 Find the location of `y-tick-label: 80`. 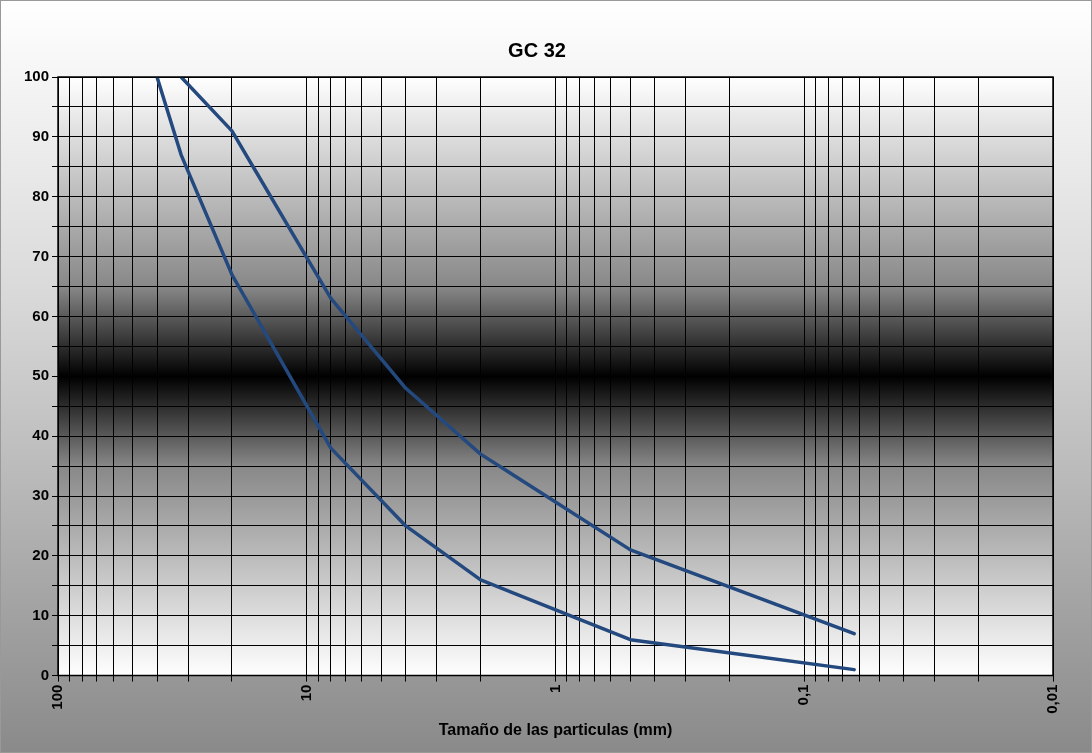

y-tick-label: 80 is located at coordinates (41, 195).